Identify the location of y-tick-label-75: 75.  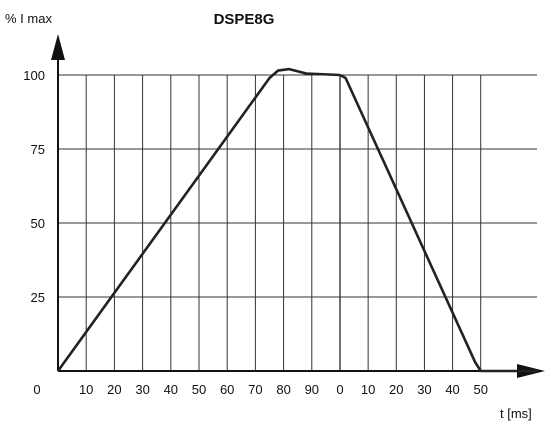
(38, 149).